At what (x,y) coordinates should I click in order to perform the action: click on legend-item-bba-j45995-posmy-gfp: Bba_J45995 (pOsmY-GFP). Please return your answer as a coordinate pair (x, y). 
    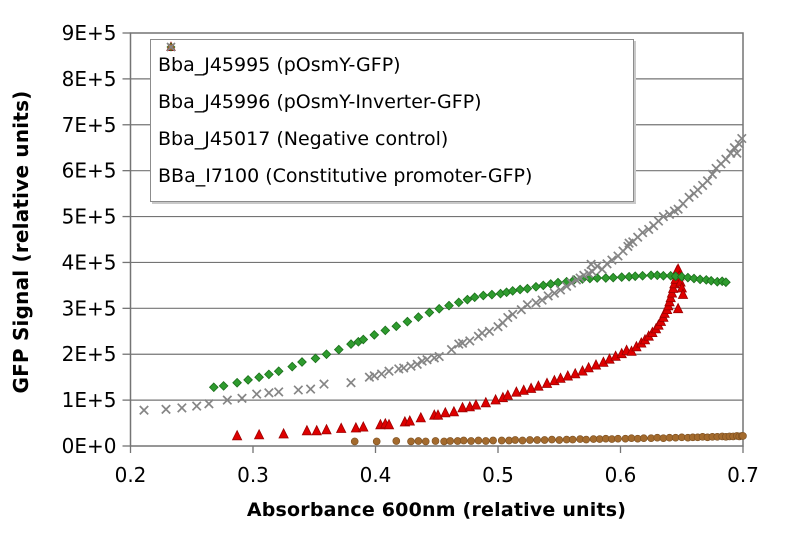
    Looking at the image, I should click on (392, 61).